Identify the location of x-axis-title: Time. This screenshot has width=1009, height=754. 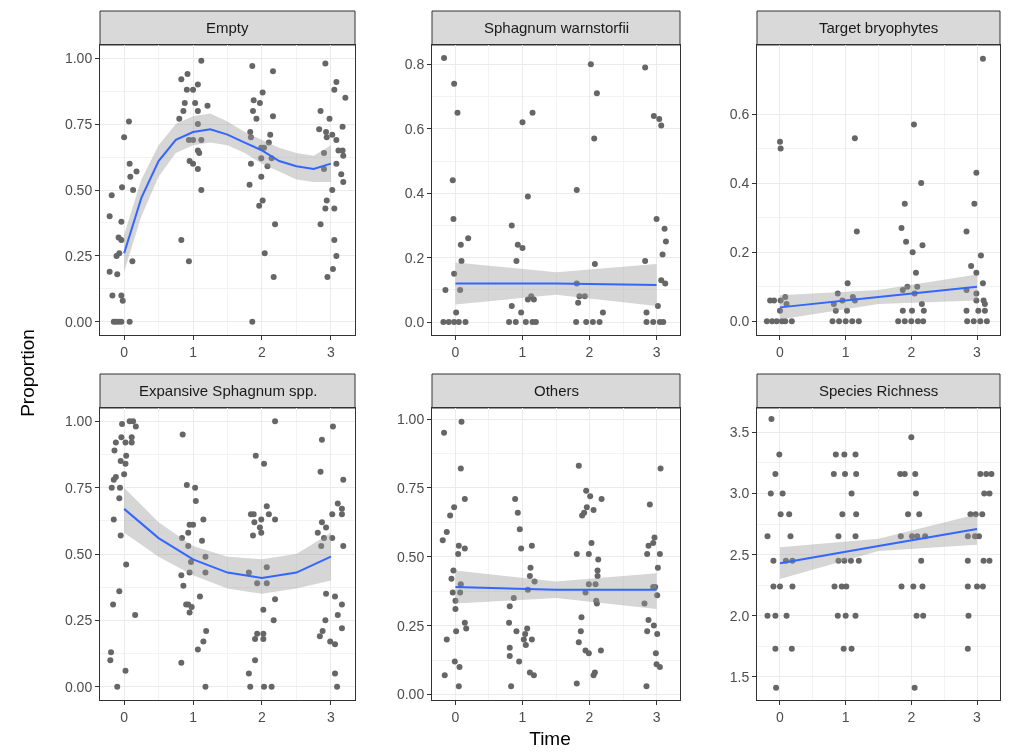
(550, 739).